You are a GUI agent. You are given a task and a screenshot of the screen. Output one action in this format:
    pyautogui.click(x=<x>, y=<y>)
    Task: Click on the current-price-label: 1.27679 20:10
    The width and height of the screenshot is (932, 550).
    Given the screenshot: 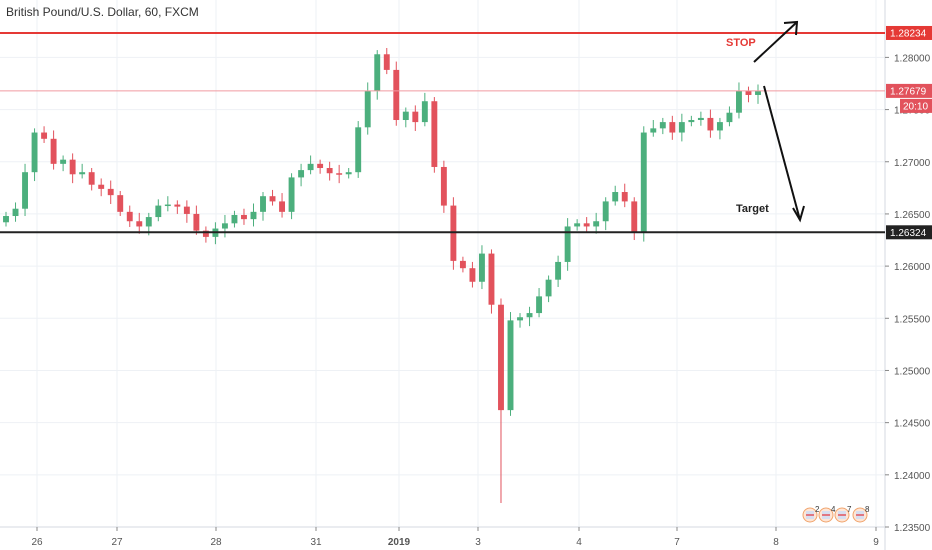 What is the action you would take?
    pyautogui.click(x=909, y=98)
    